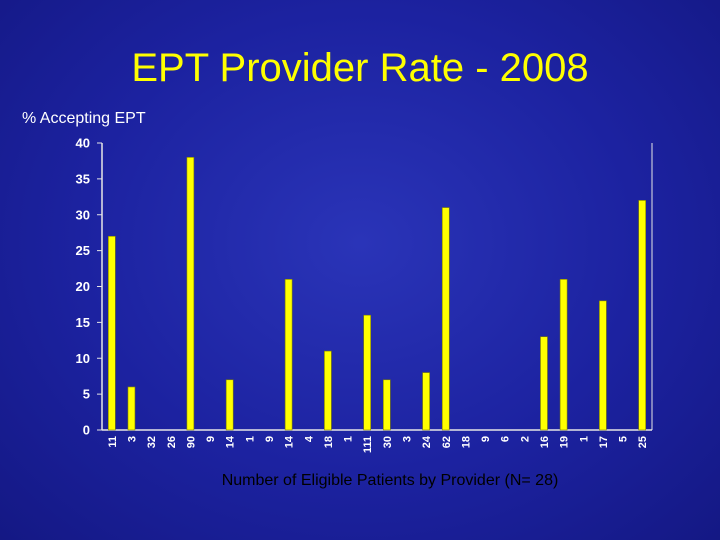 The height and width of the screenshot is (540, 720). I want to click on y-tick-label: 35, so click(83, 178).